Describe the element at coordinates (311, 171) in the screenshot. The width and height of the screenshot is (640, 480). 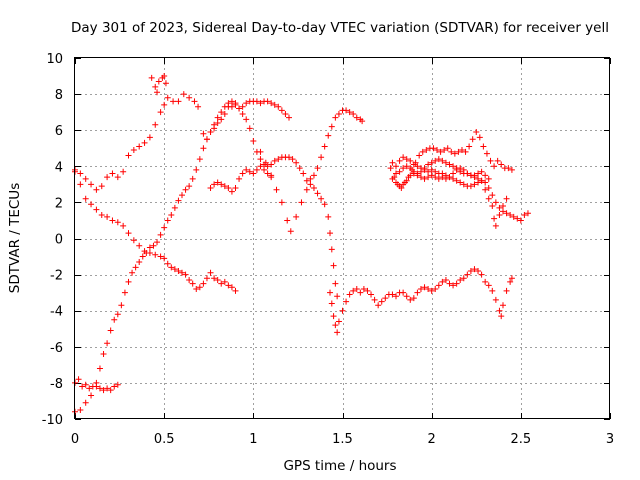
I see `series-track-g` at that location.